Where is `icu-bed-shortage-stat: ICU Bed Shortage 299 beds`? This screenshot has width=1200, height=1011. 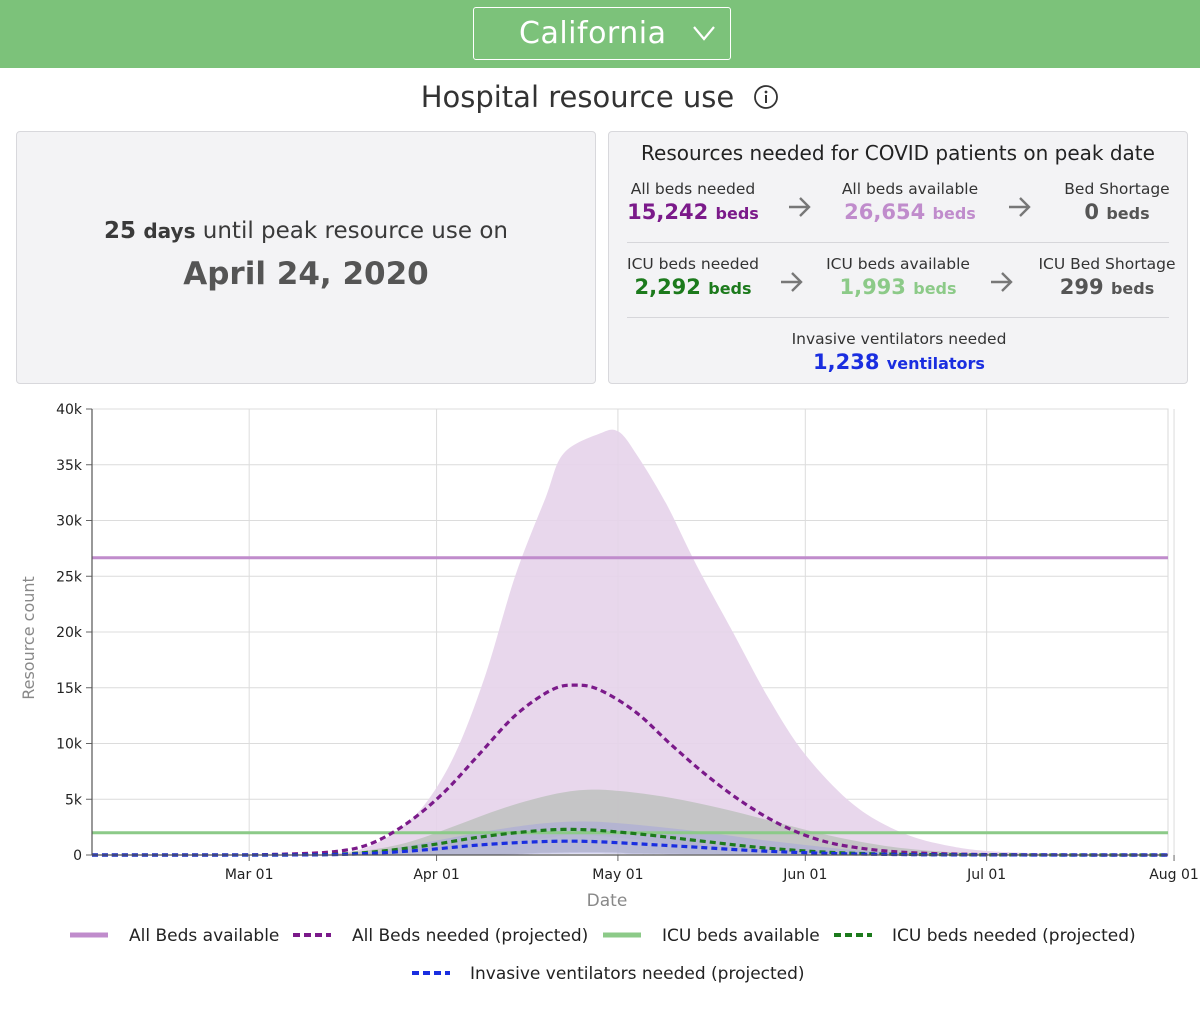
icu-bed-shortage-stat: ICU Bed Shortage 299 beds is located at coordinates (1107, 277).